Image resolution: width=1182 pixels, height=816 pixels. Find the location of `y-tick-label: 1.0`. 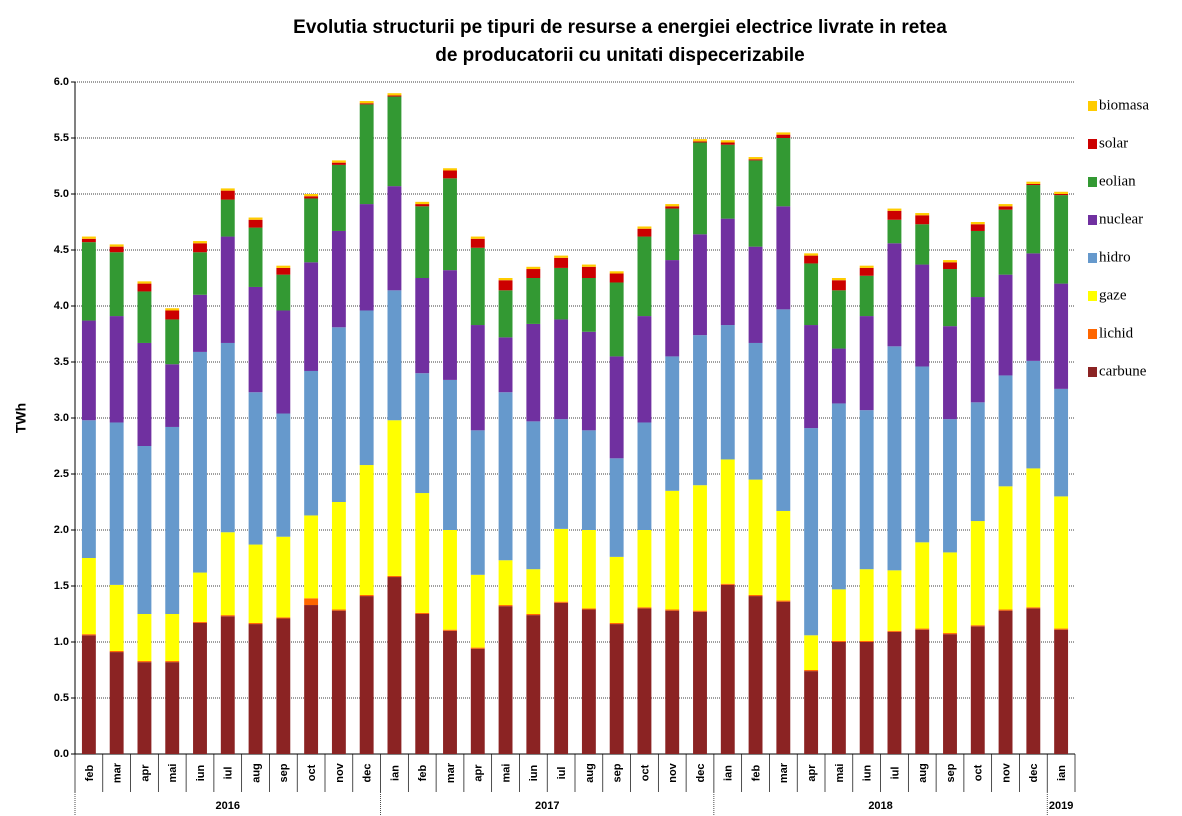

y-tick-label: 1.0 is located at coordinates (61, 642).